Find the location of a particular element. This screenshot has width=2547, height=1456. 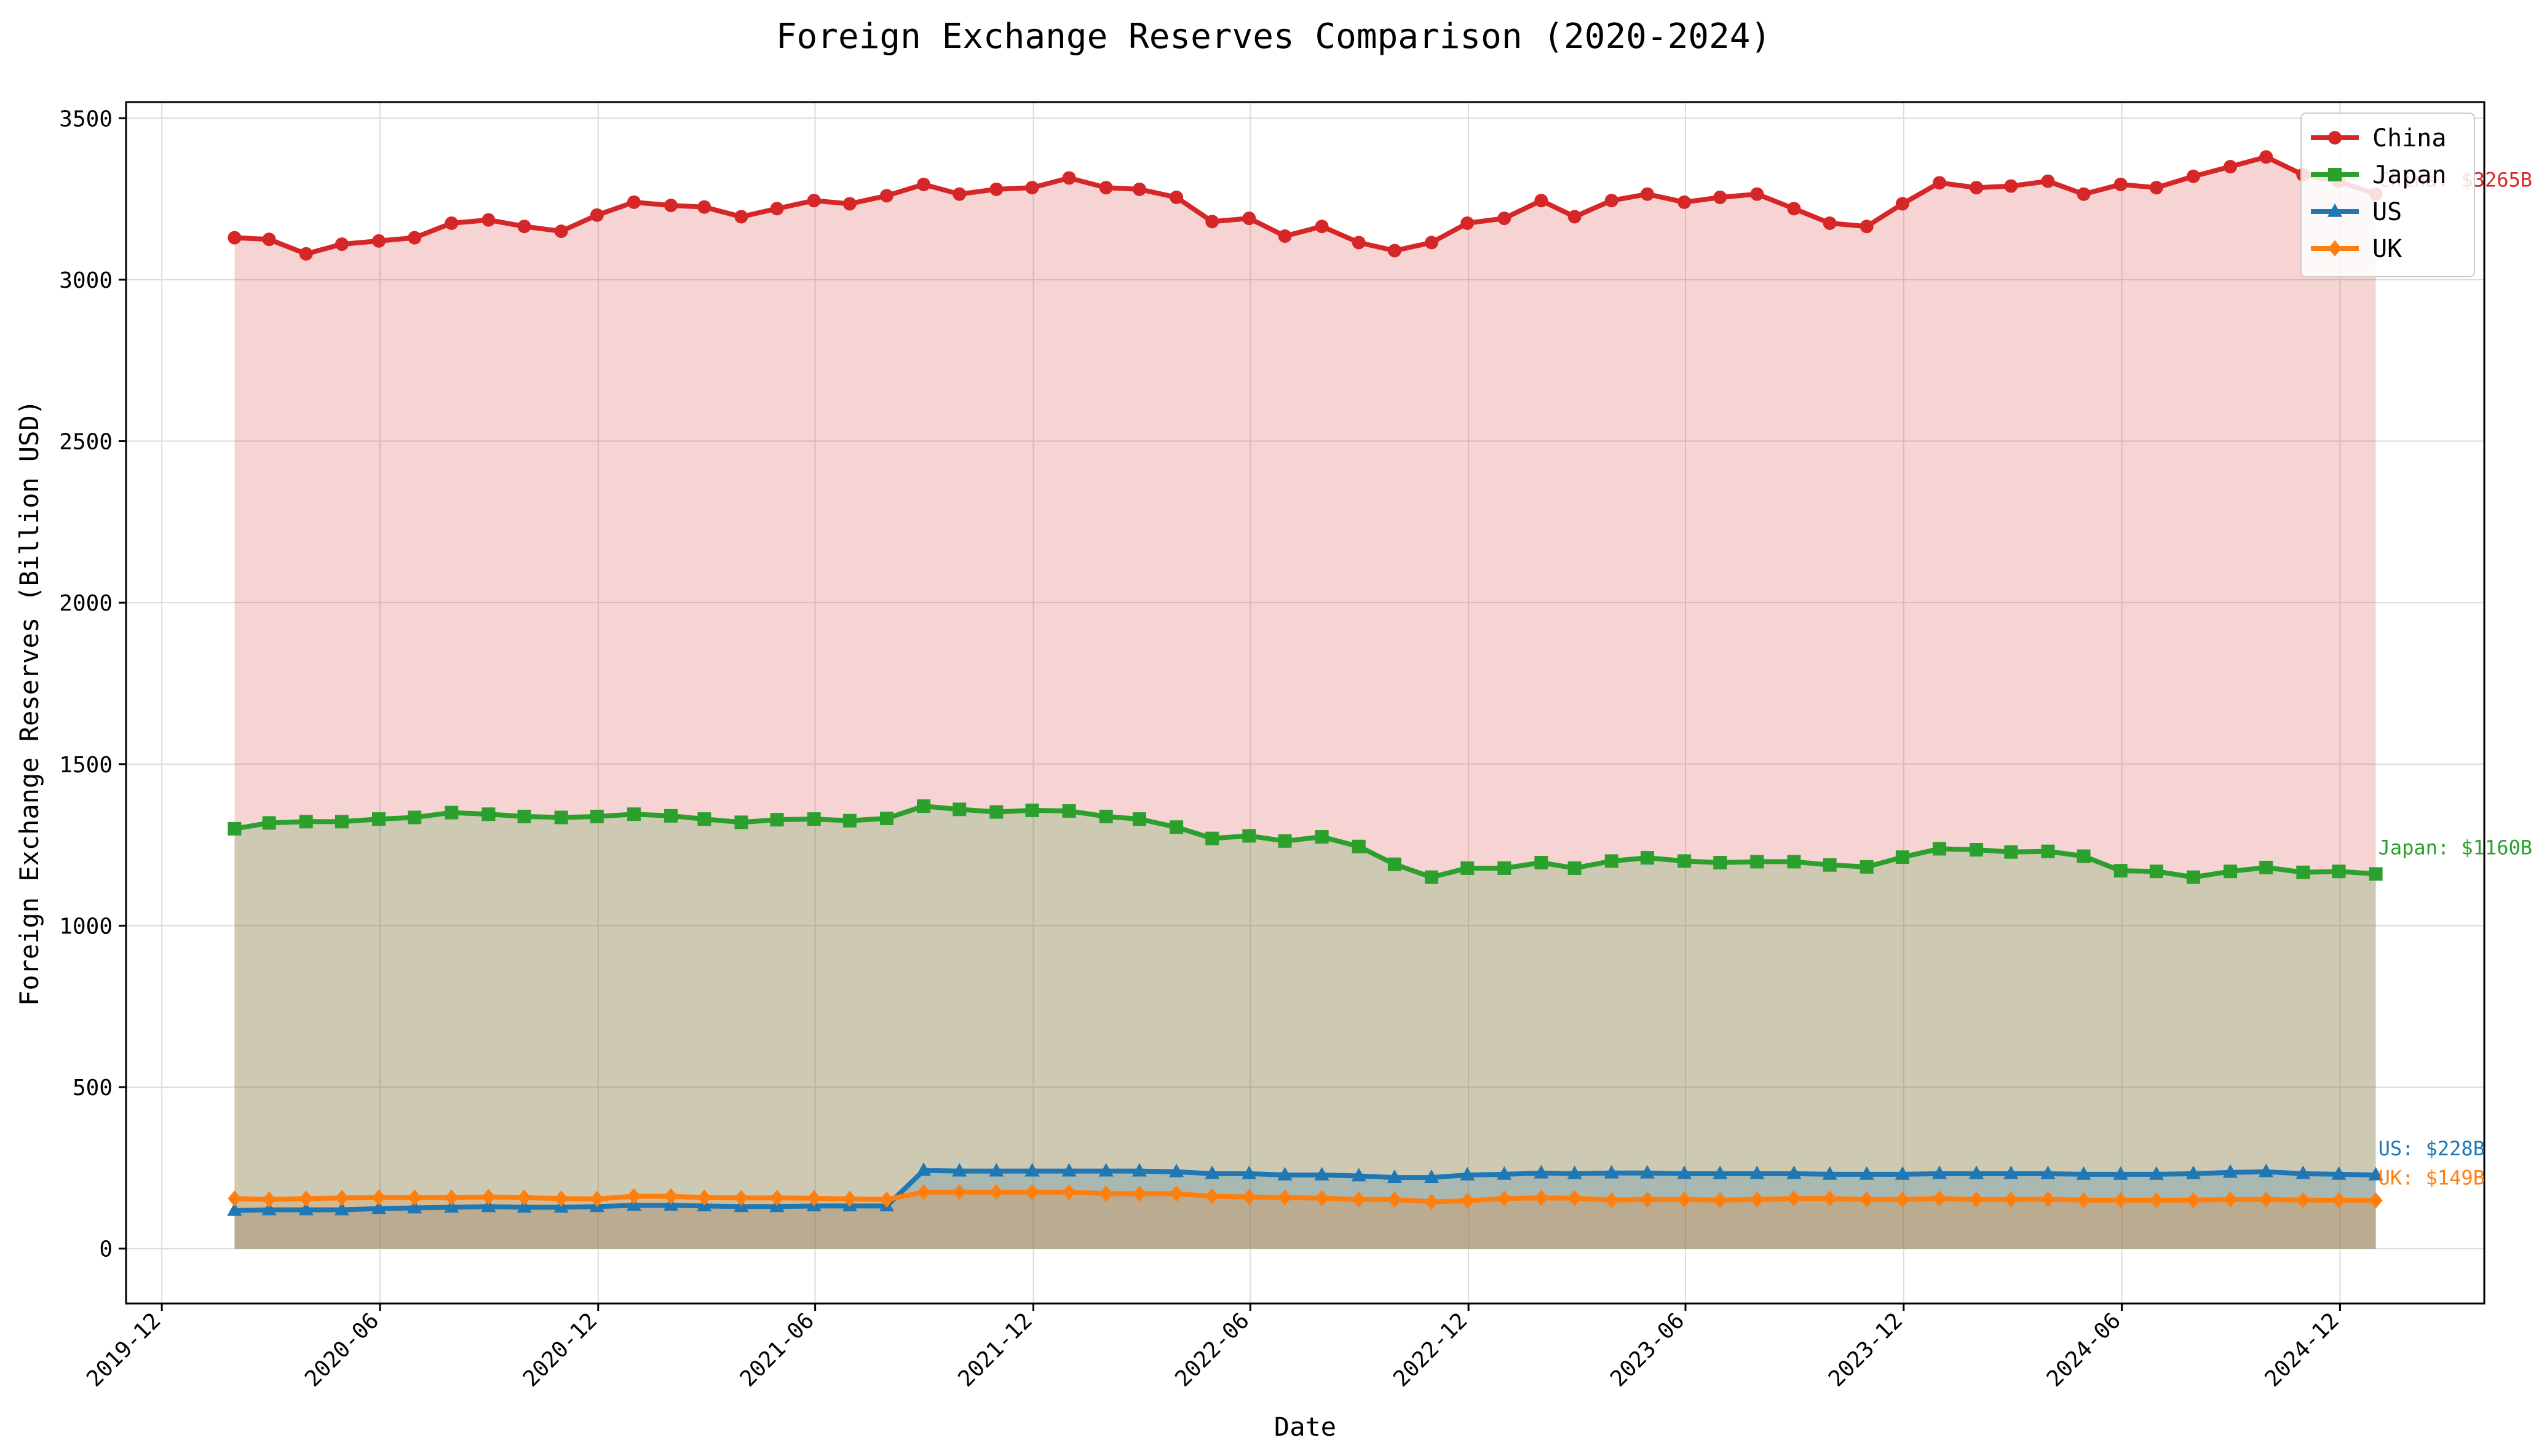

legend: China Japan US UK is located at coordinates (2387, 195).